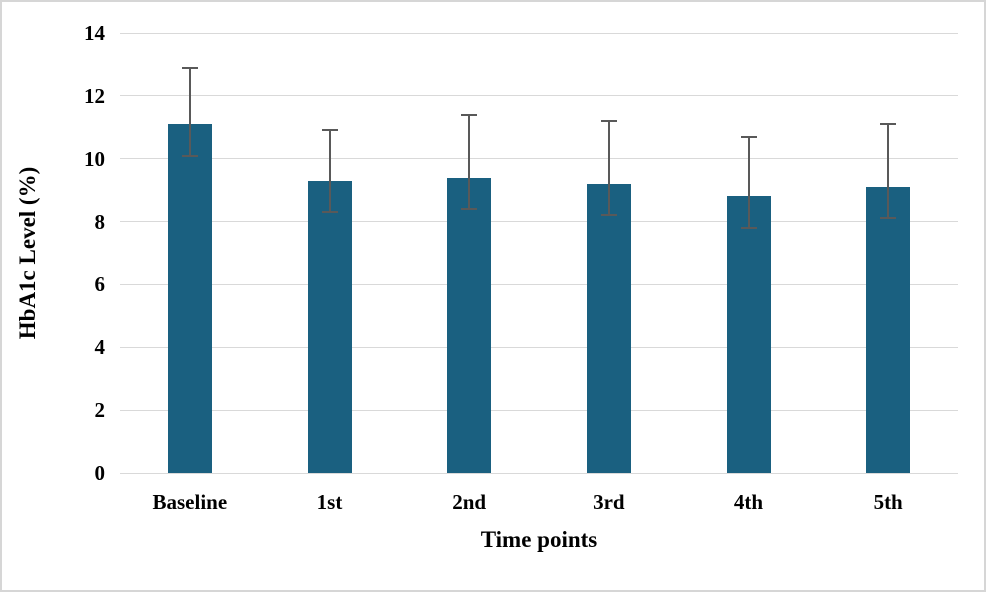  What do you see at coordinates (609, 502) in the screenshot?
I see `x-axis-tick-label: 3rd` at bounding box center [609, 502].